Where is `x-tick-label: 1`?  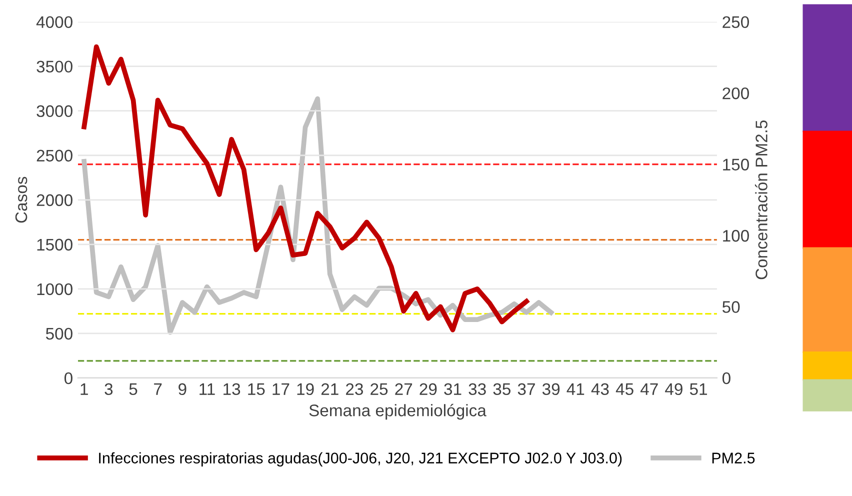
x-tick-label: 1 is located at coordinates (84, 389).